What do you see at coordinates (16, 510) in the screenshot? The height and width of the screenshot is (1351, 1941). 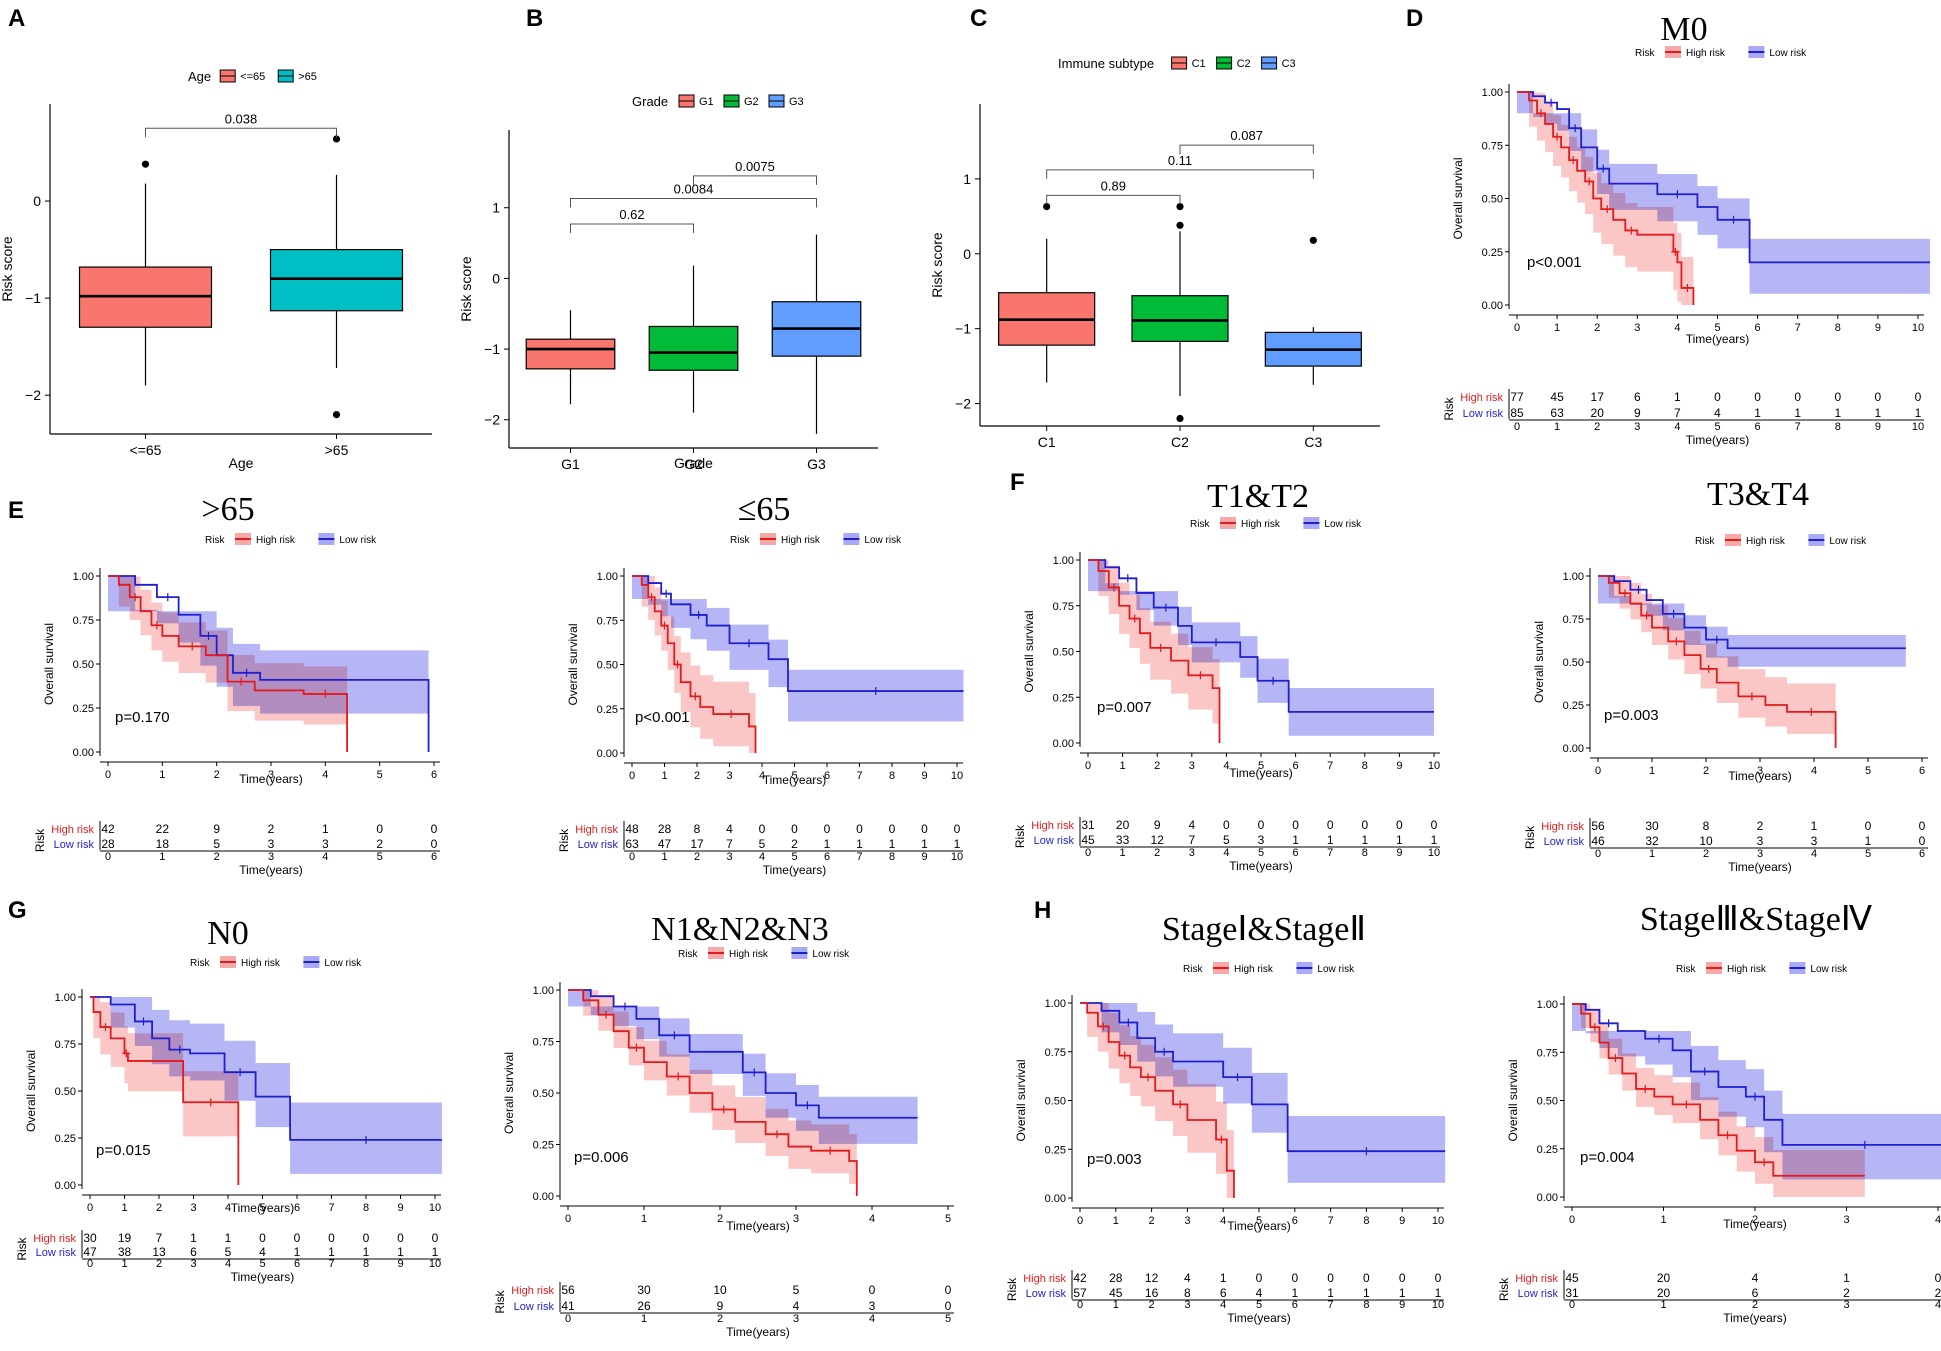 I see `panel-label-e: E` at bounding box center [16, 510].